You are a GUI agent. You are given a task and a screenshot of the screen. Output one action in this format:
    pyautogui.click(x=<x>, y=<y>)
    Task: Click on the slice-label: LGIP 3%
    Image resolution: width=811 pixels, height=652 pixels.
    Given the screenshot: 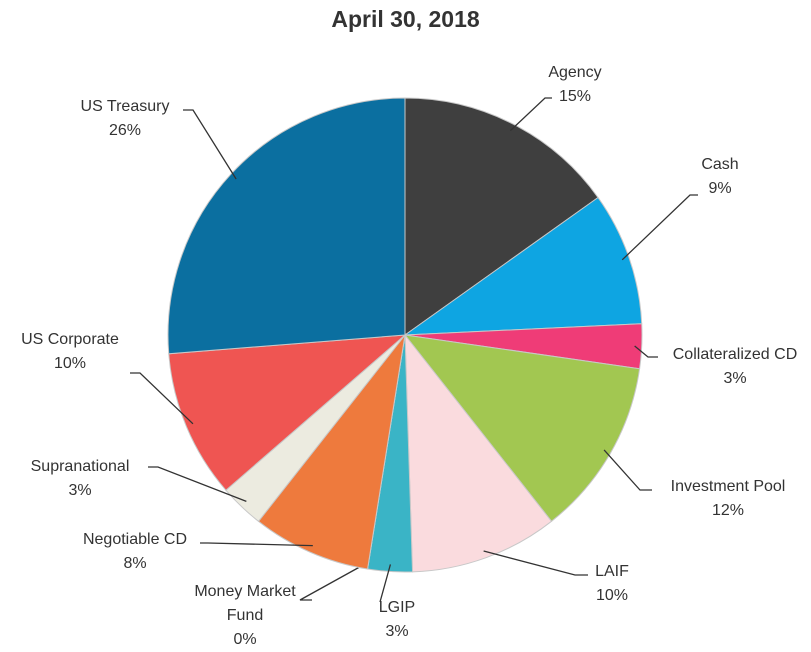 What is the action you would take?
    pyautogui.click(x=397, y=620)
    